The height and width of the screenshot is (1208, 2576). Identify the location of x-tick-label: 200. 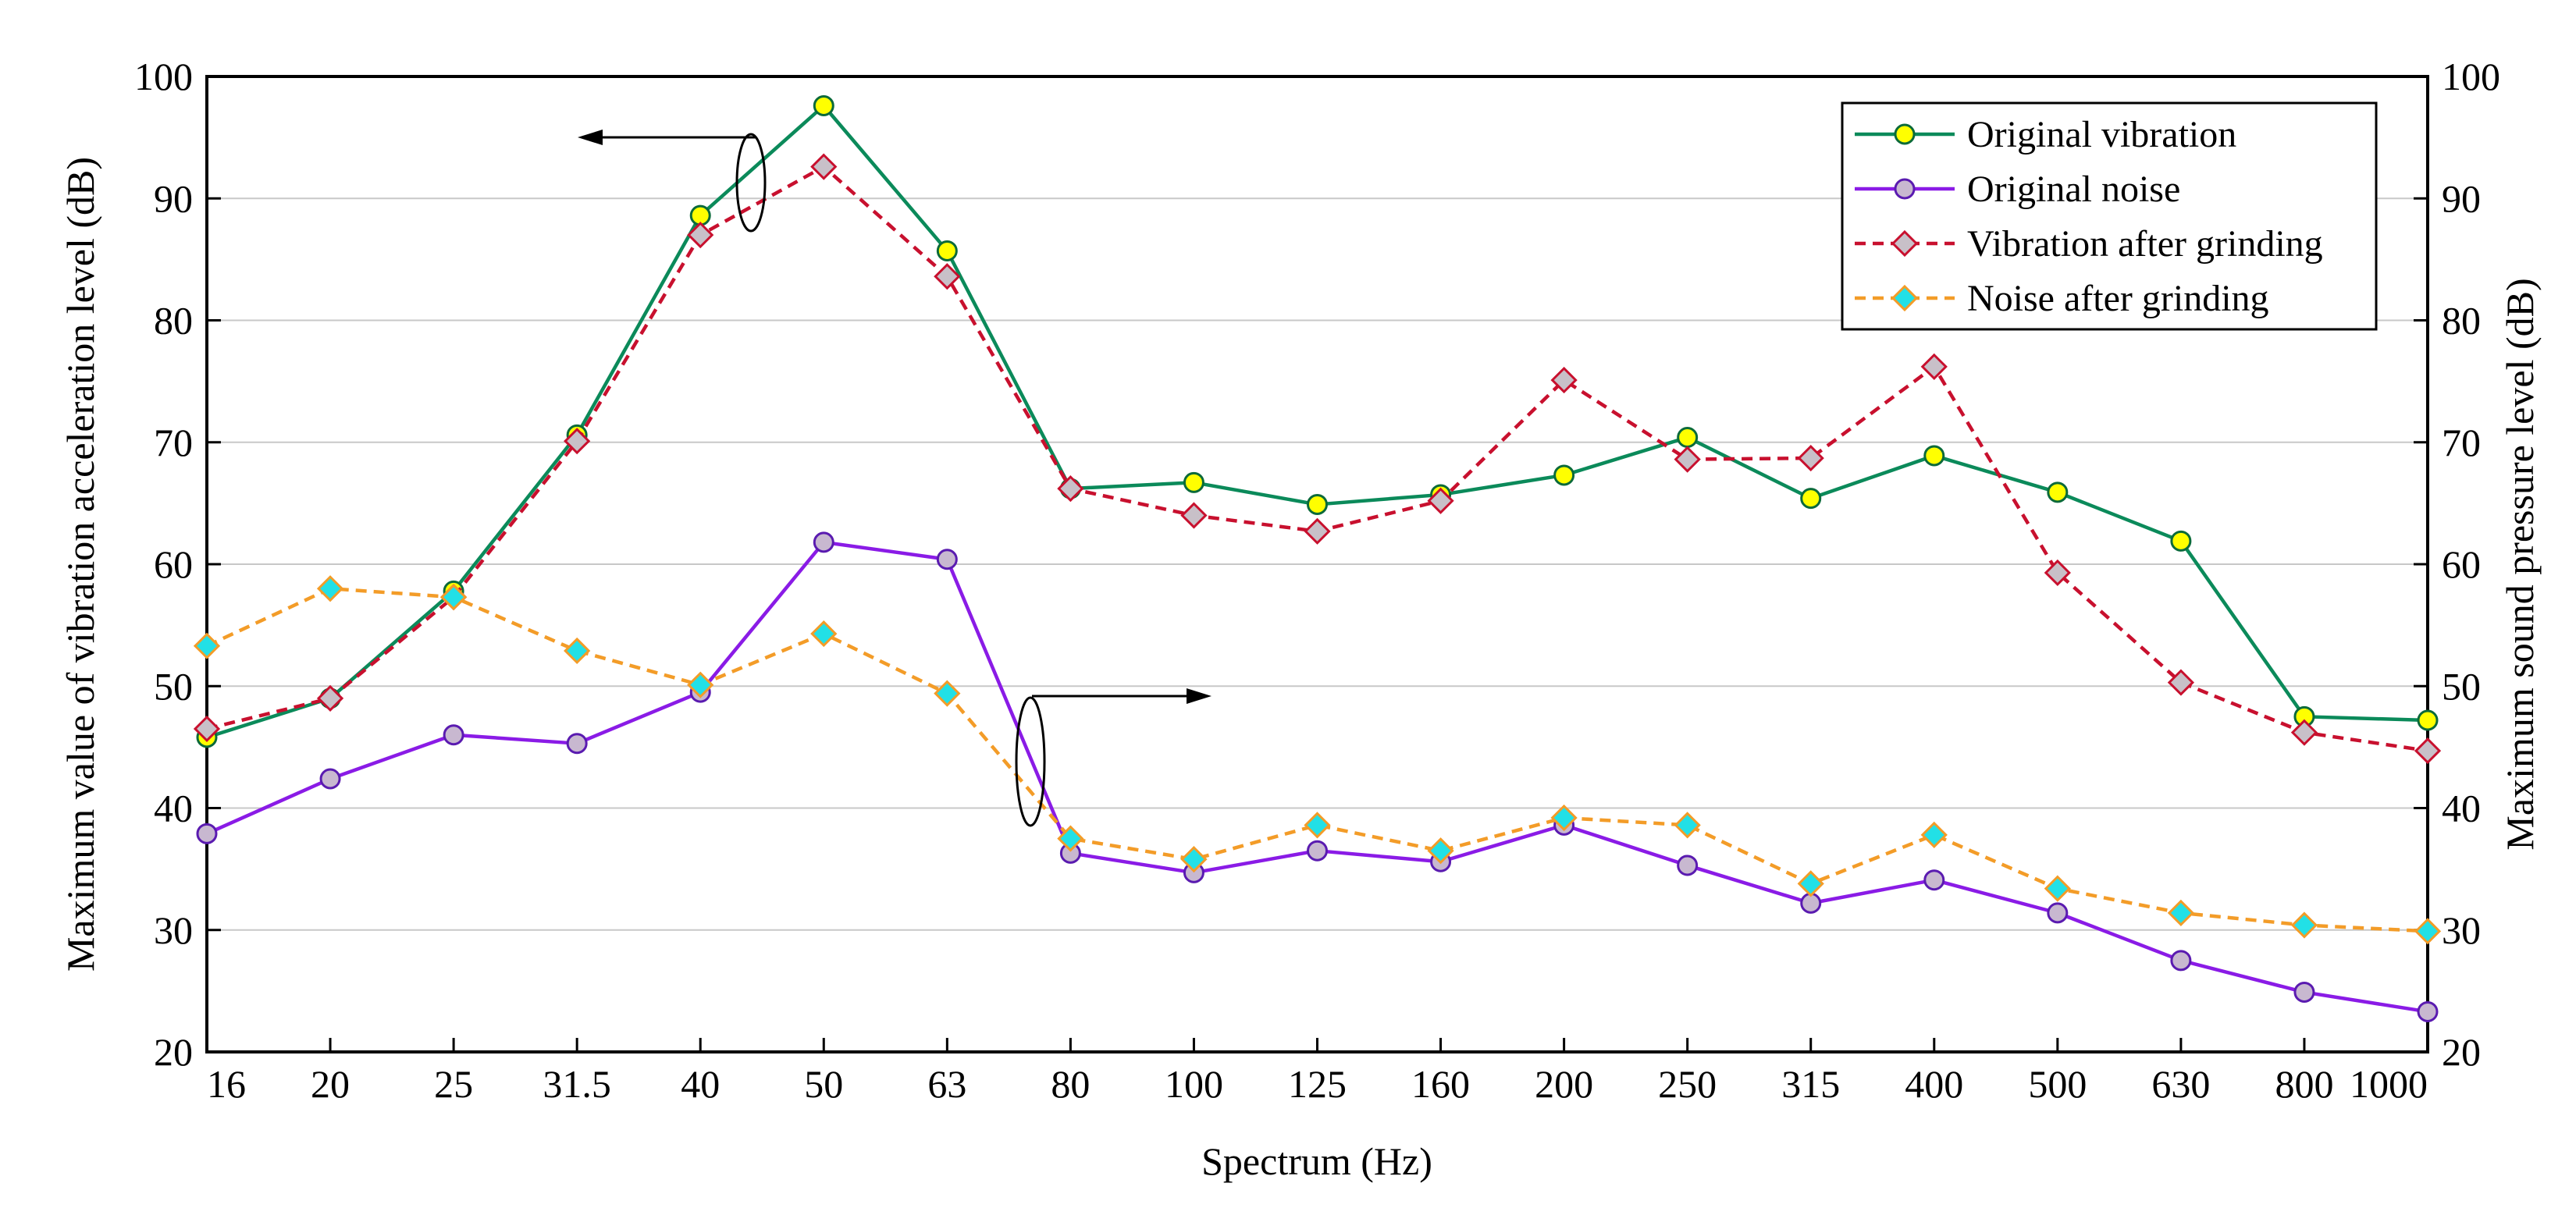
(1564, 1084).